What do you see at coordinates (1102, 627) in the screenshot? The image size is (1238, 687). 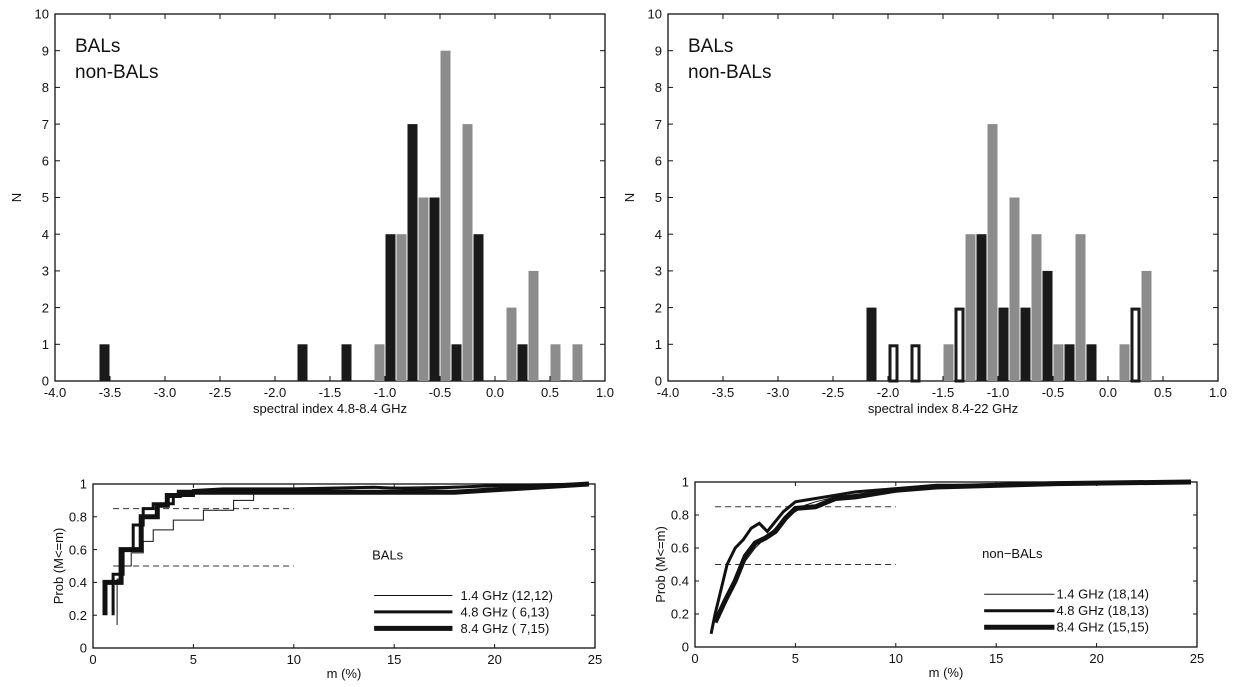 I see `legend-entry: 8.4 GHz (15,15)` at bounding box center [1102, 627].